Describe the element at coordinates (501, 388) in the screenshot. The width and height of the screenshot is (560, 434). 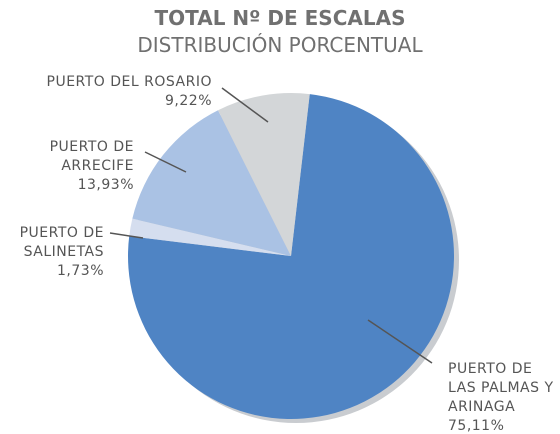
I see `category-label: PUERTO DE LAS PALMAS Y ARINAGA` at that location.